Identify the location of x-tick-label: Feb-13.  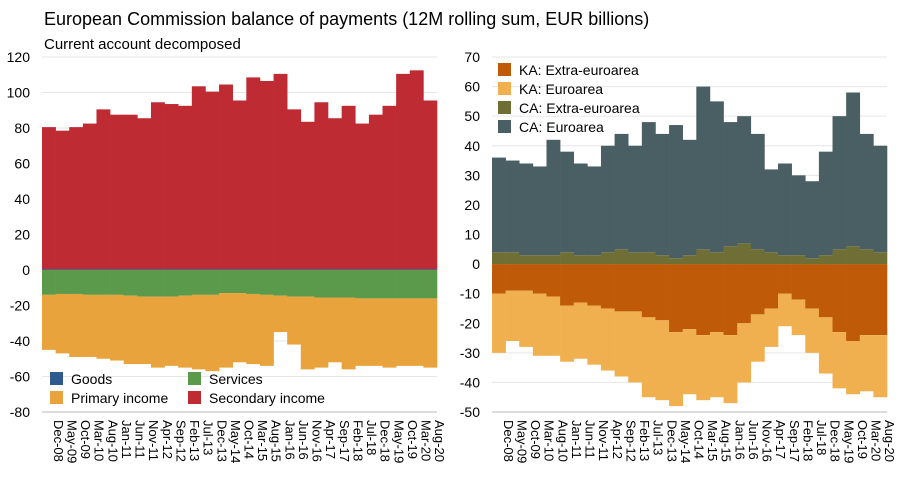
(644, 440).